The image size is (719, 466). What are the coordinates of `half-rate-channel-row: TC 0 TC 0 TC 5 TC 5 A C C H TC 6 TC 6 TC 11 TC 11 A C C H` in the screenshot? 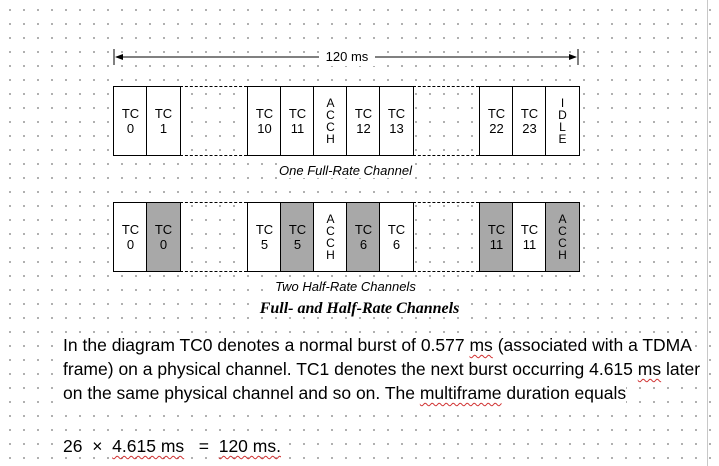 It's located at (346, 237).